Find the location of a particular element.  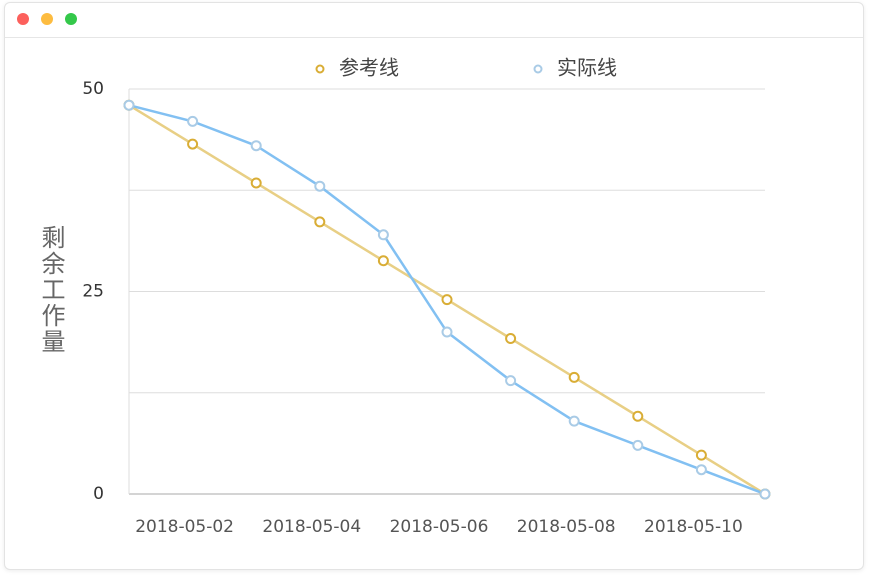

legend-label: 实际线 is located at coordinates (587, 68).